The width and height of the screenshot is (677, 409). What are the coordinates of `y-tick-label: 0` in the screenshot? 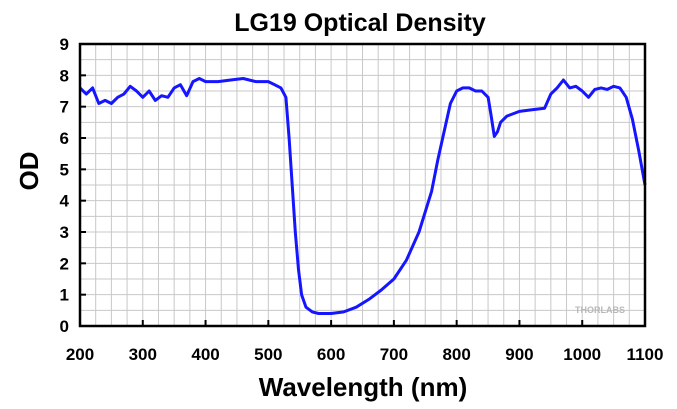 It's located at (64, 326).